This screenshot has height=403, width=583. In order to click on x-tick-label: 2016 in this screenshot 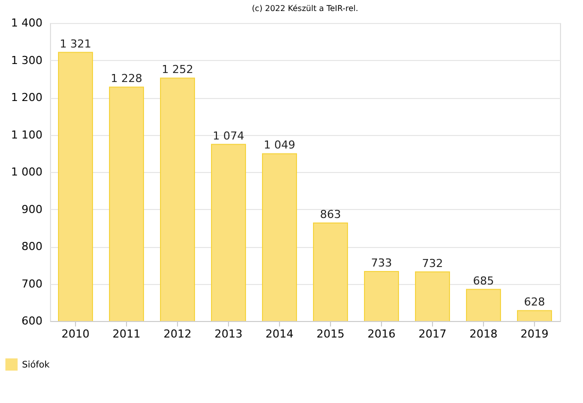, I will do `click(382, 334)`.